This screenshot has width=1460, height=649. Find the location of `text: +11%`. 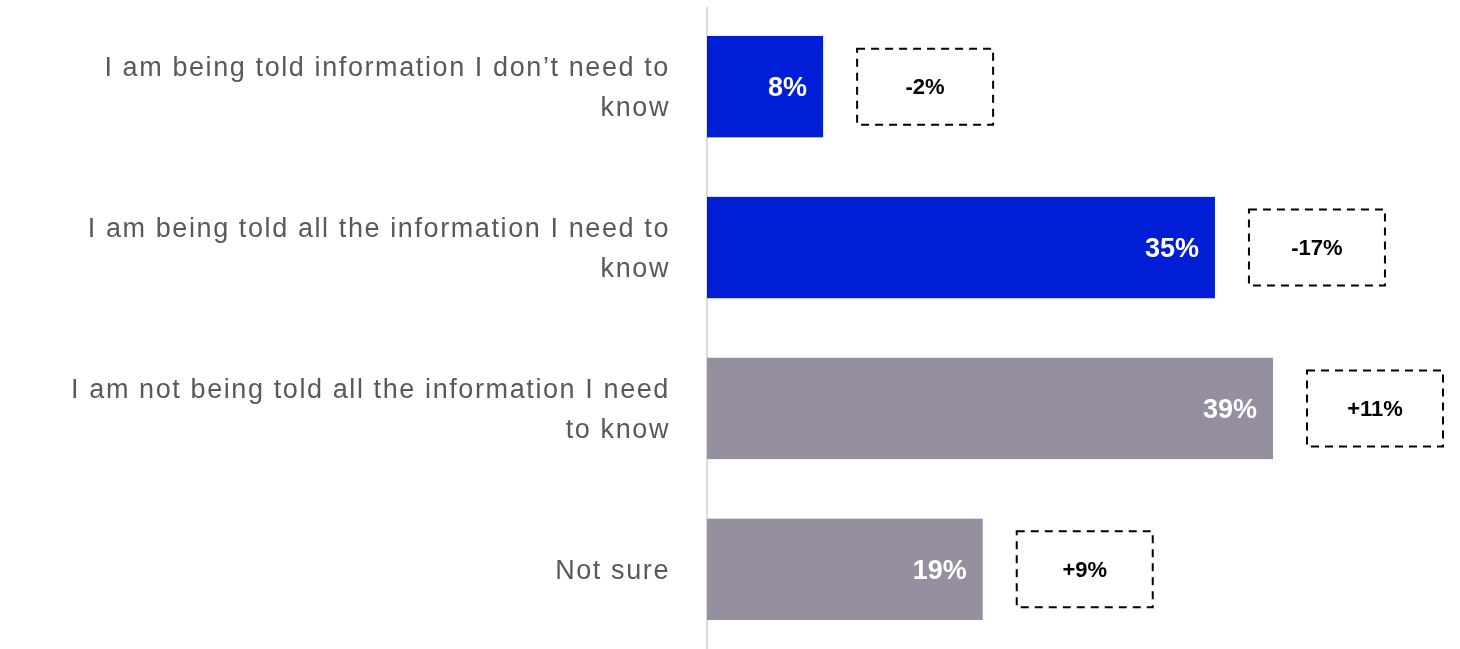

text: +11% is located at coordinates (1375, 409).